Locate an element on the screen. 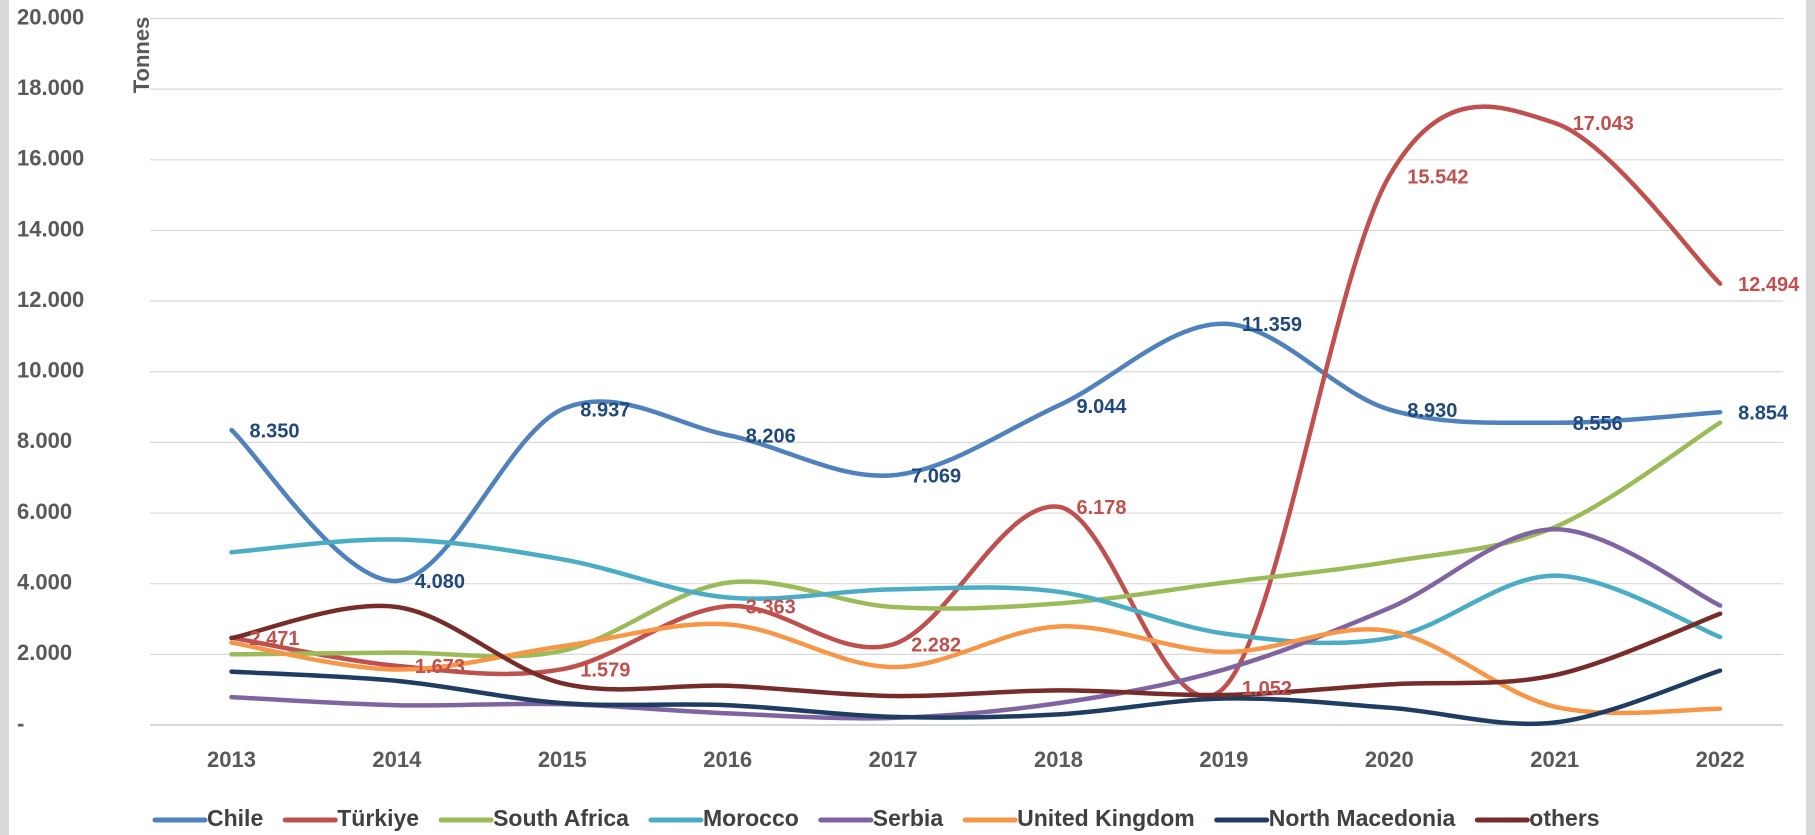  x-tick-label: 2015 is located at coordinates (562, 759).